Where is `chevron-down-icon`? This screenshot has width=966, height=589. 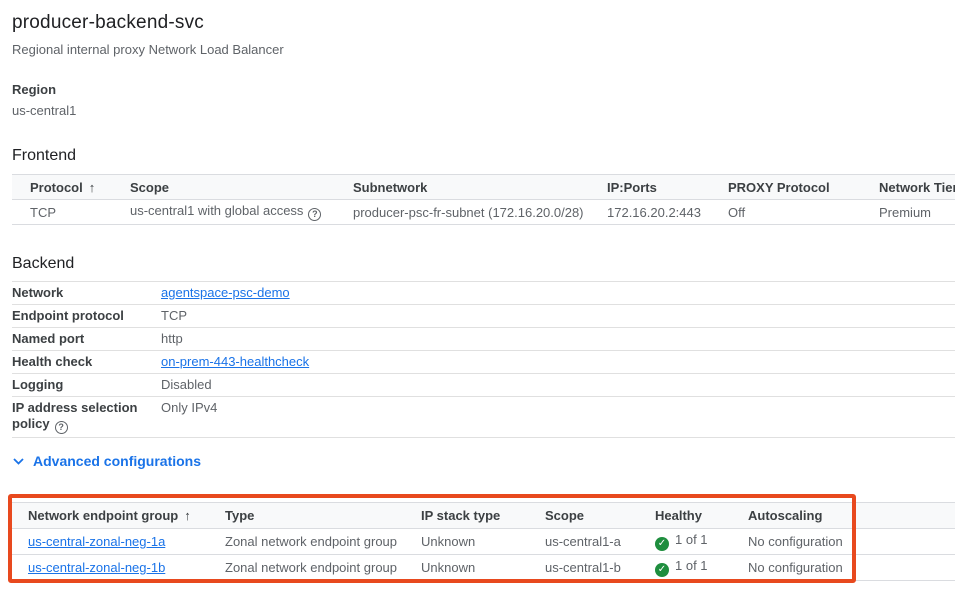 chevron-down-icon is located at coordinates (18, 461).